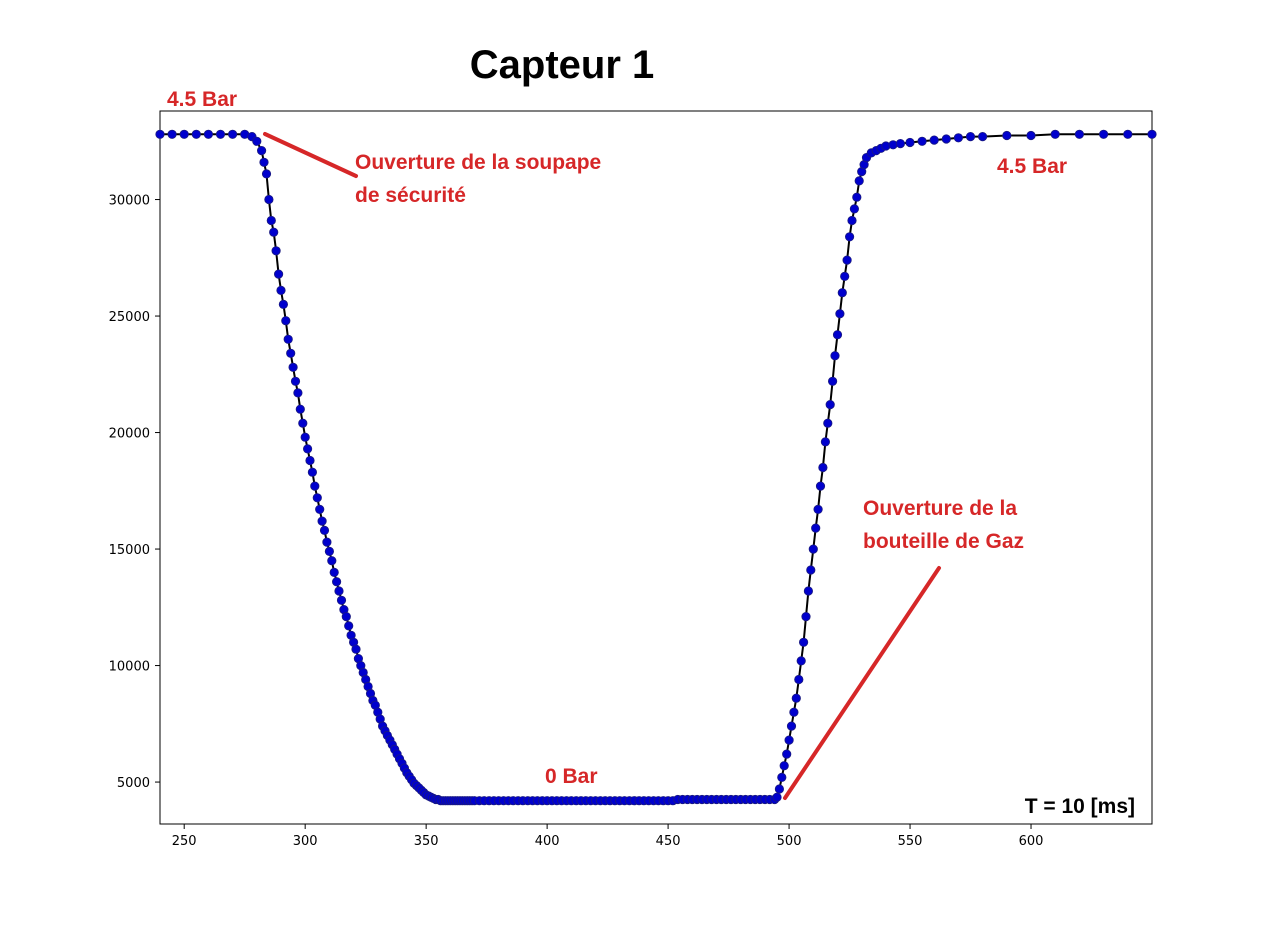 Image resolution: width=1280 pixels, height=926 pixels. What do you see at coordinates (310, 155) in the screenshot?
I see `soupape-pointer-line` at bounding box center [310, 155].